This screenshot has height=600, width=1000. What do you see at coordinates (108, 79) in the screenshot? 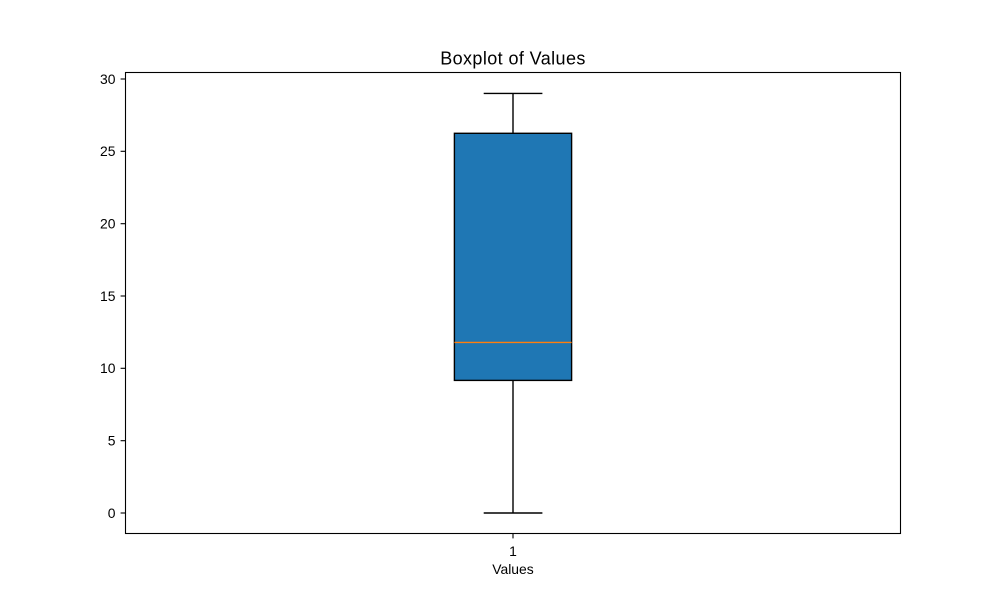
I see `svg-text: 30` at bounding box center [108, 79].